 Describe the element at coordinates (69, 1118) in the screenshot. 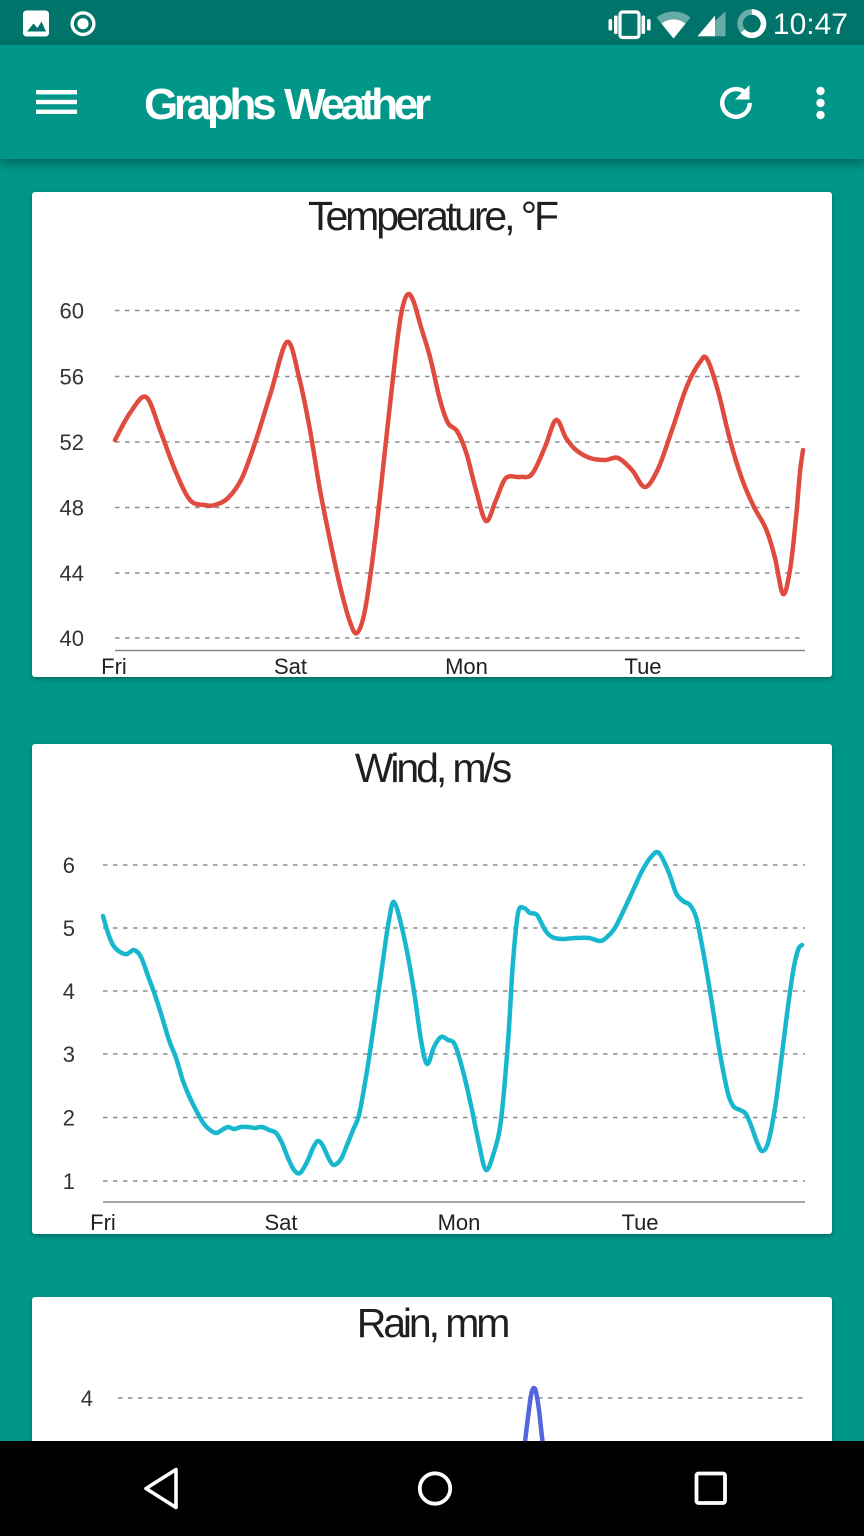

I see `svg-text: 2` at that location.